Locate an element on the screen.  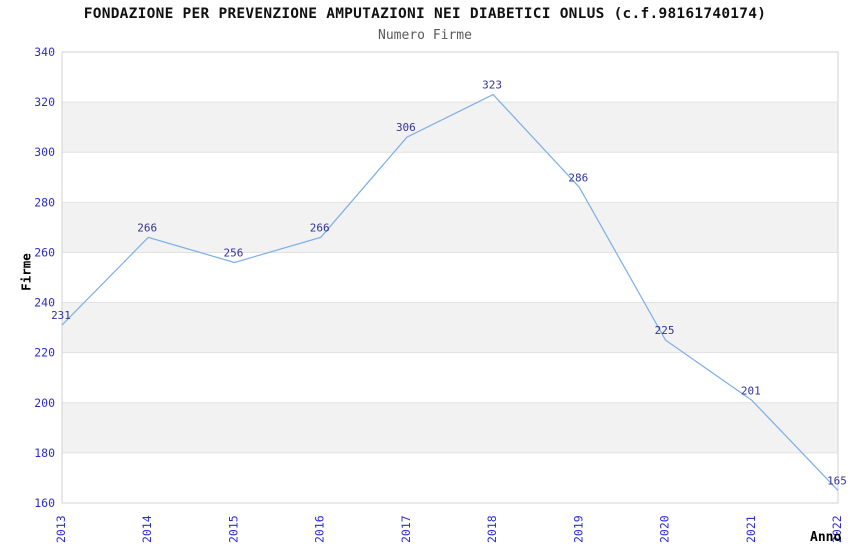
x-tick-label: 2020 is located at coordinates (665, 529).